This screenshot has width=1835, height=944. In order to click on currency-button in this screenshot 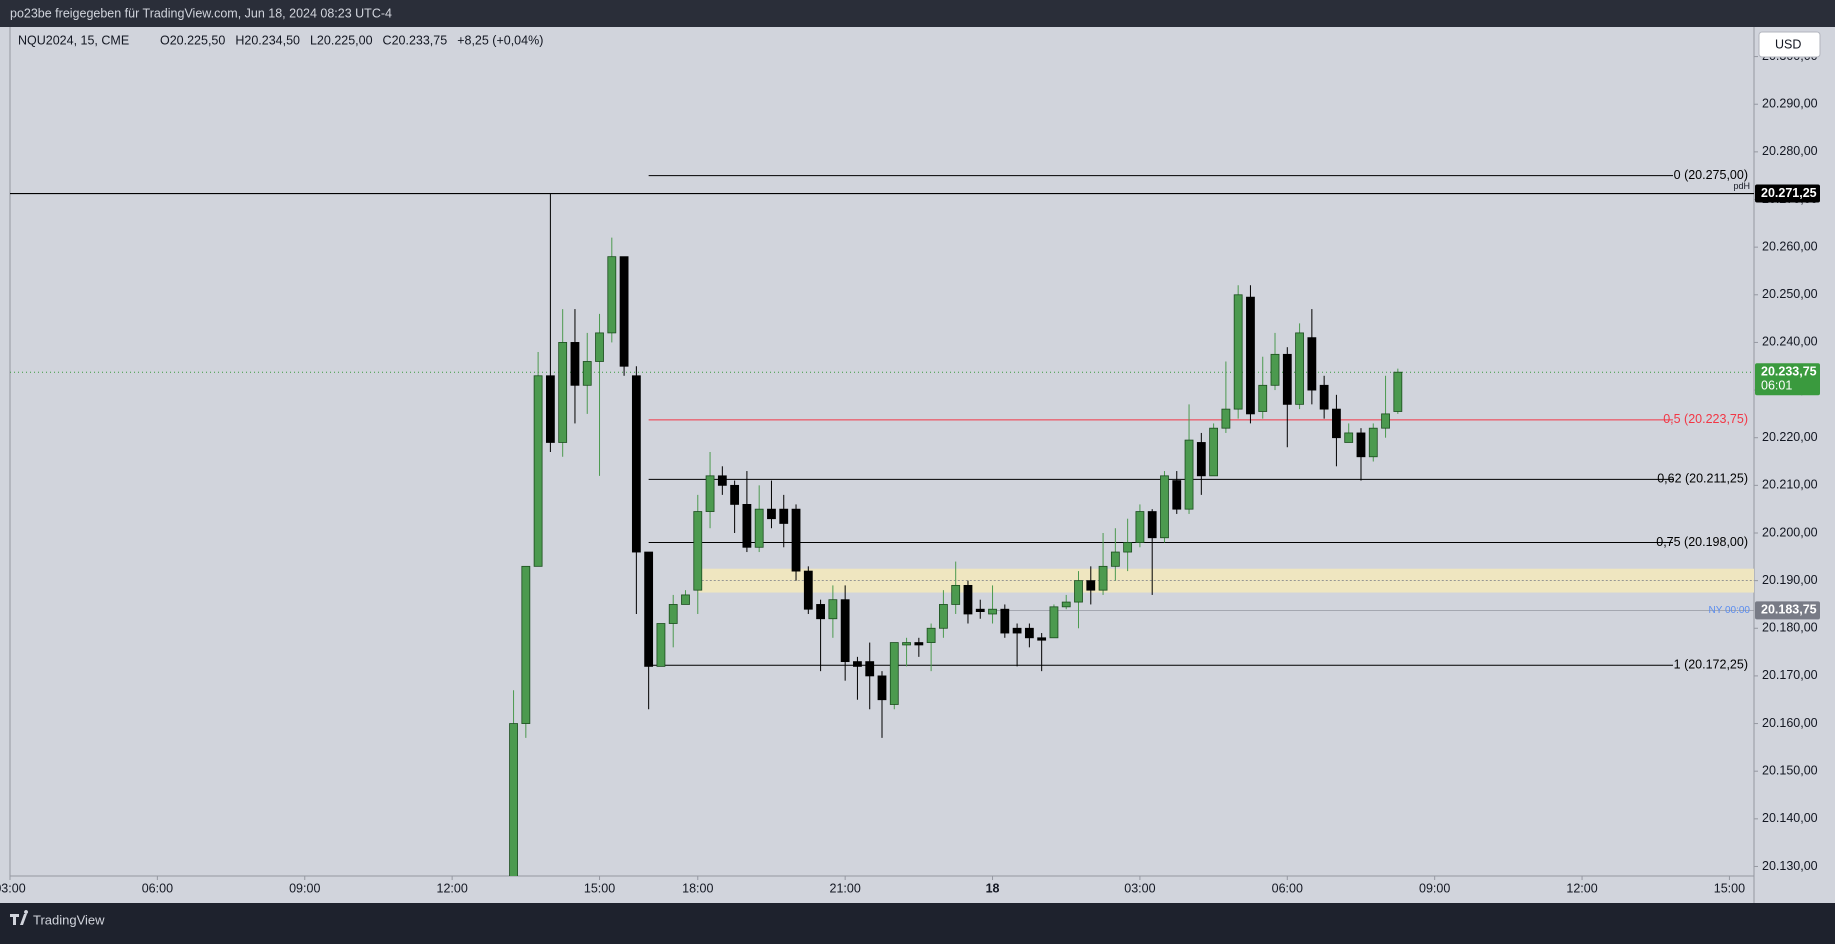, I will do `click(1789, 44)`.